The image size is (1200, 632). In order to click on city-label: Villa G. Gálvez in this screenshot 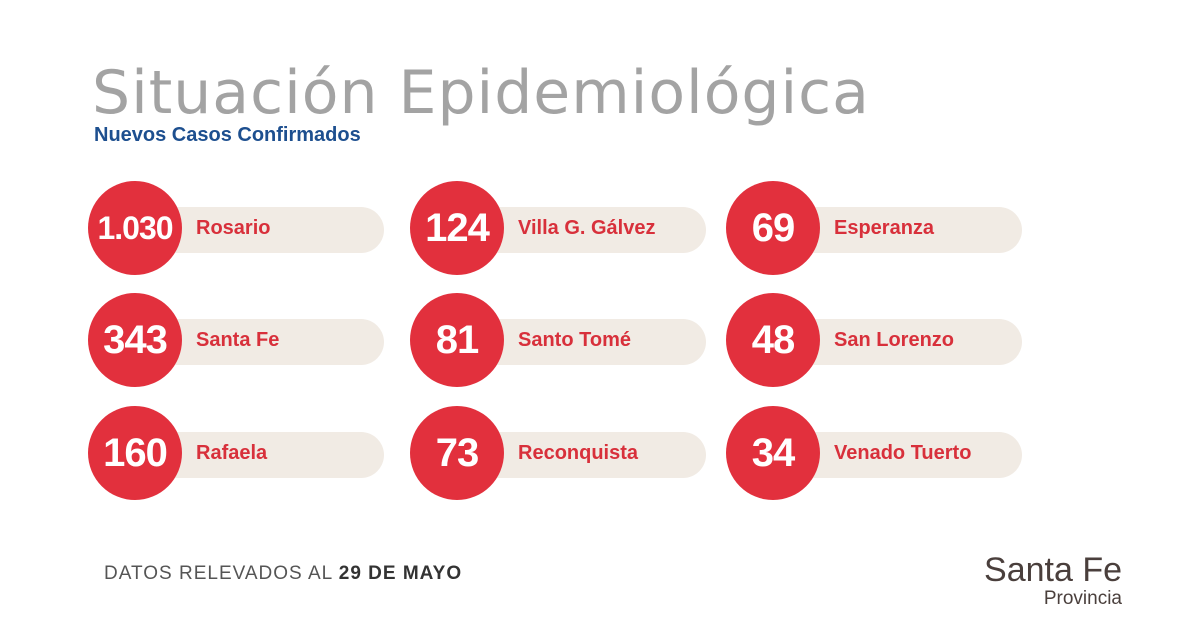, I will do `click(587, 228)`.